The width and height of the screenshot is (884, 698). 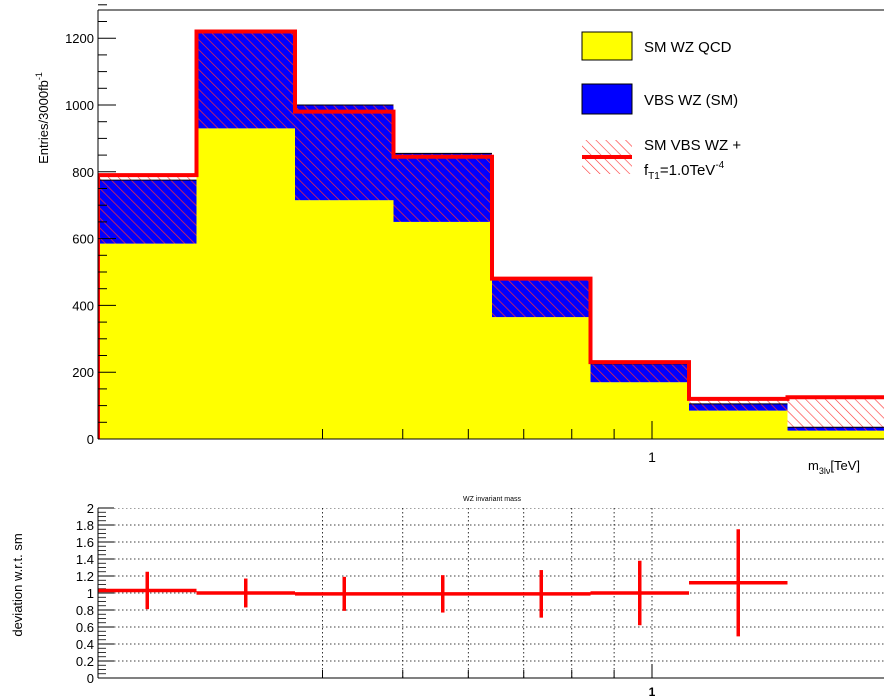 I want to click on ratio-y-tick-label-5: 1, so click(x=90, y=593).